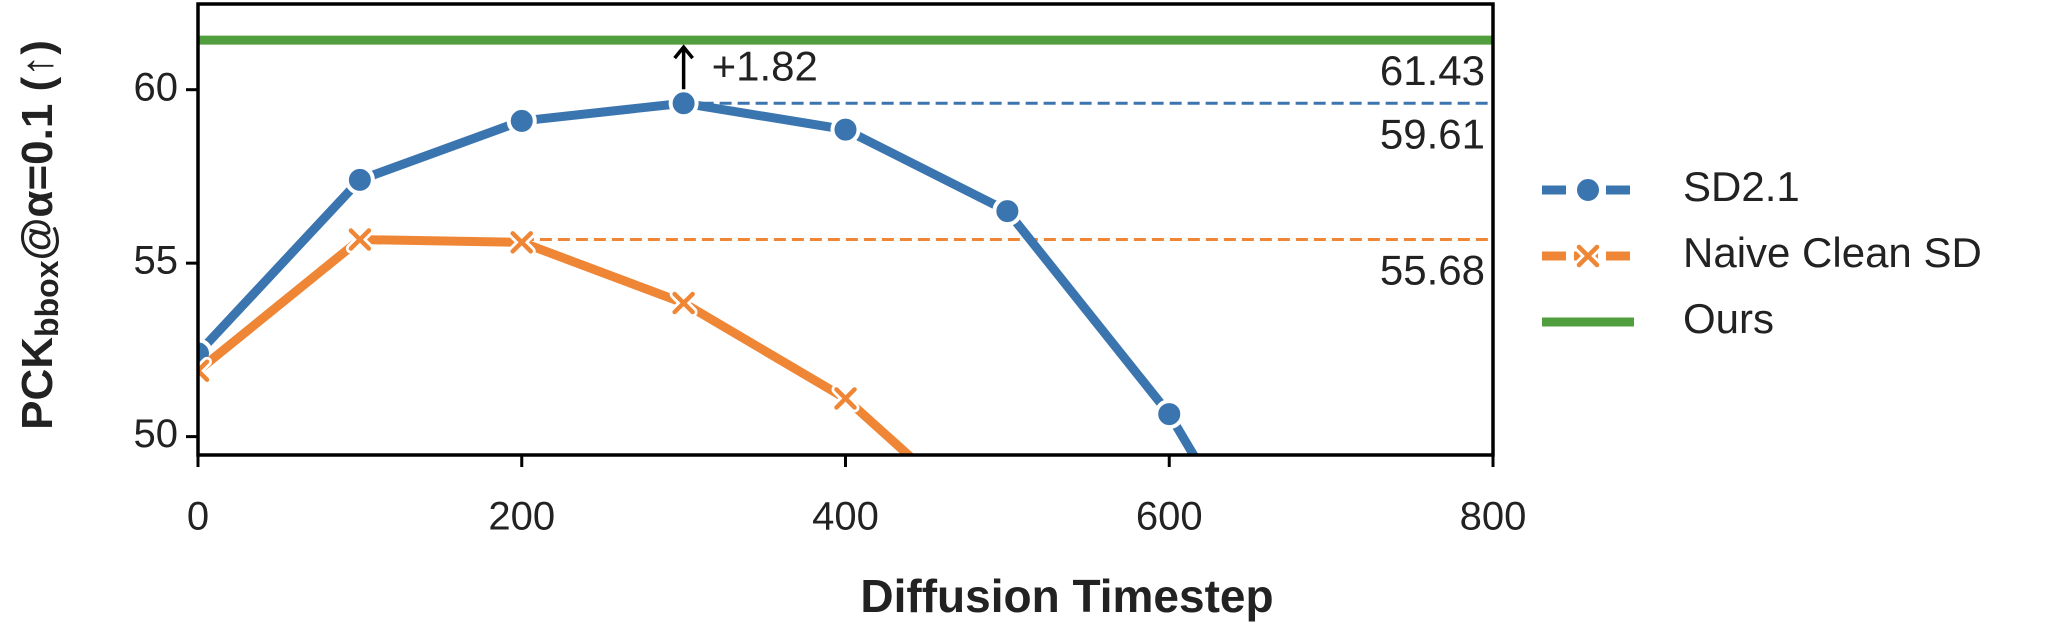 The width and height of the screenshot is (2066, 633). I want to click on annotation-arrow, so click(683, 67).